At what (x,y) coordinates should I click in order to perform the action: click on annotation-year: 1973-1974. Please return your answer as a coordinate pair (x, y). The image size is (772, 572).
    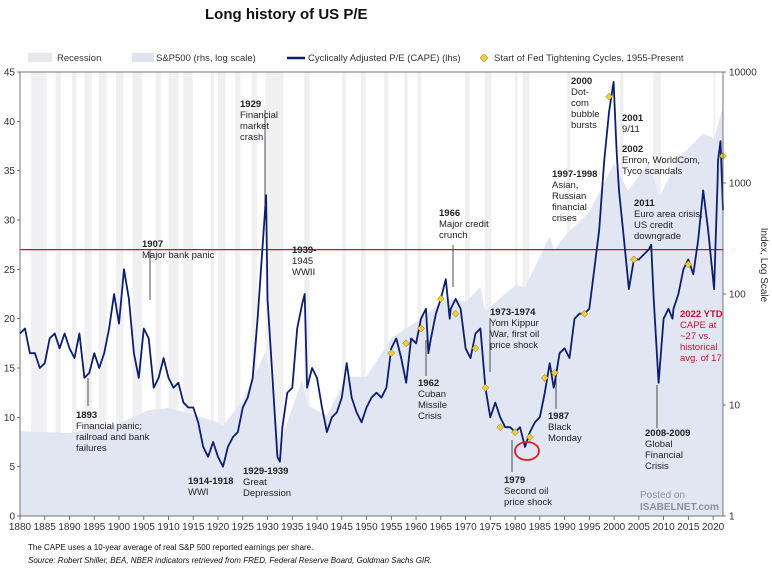
    Looking at the image, I should click on (513, 312).